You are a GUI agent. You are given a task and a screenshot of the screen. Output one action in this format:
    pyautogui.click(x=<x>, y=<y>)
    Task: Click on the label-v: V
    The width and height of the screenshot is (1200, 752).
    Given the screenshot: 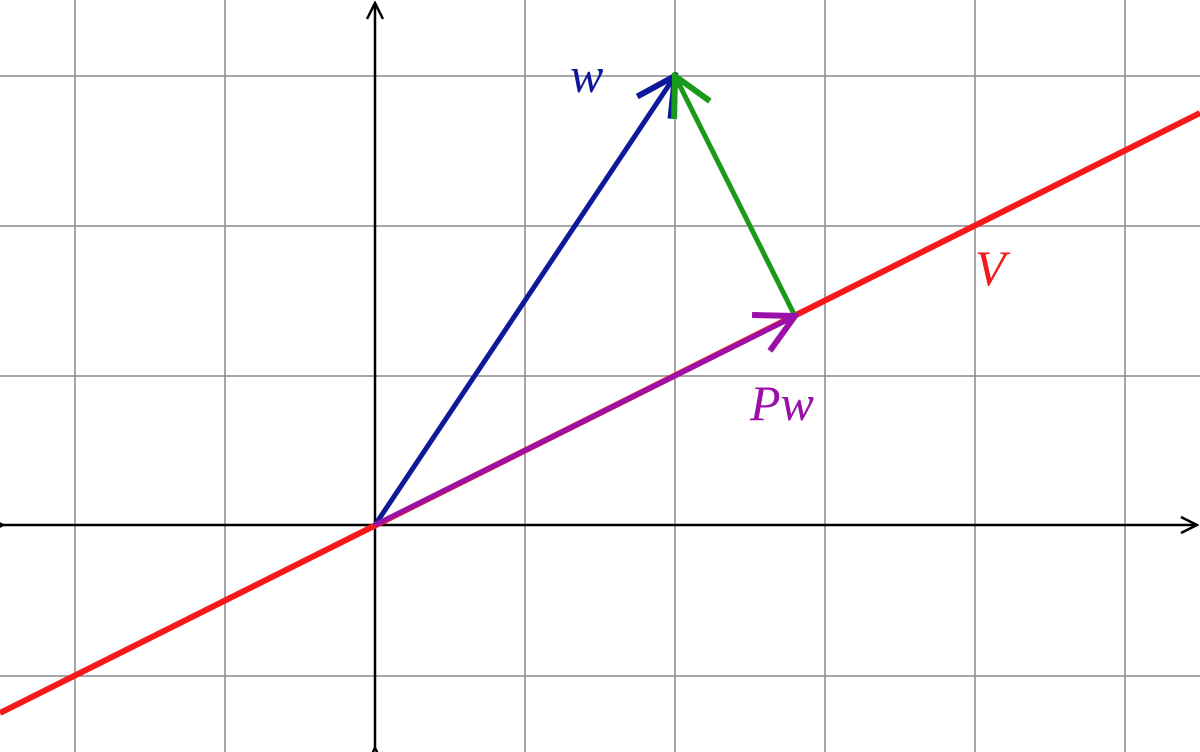 What is the action you would take?
    pyautogui.click(x=993, y=268)
    